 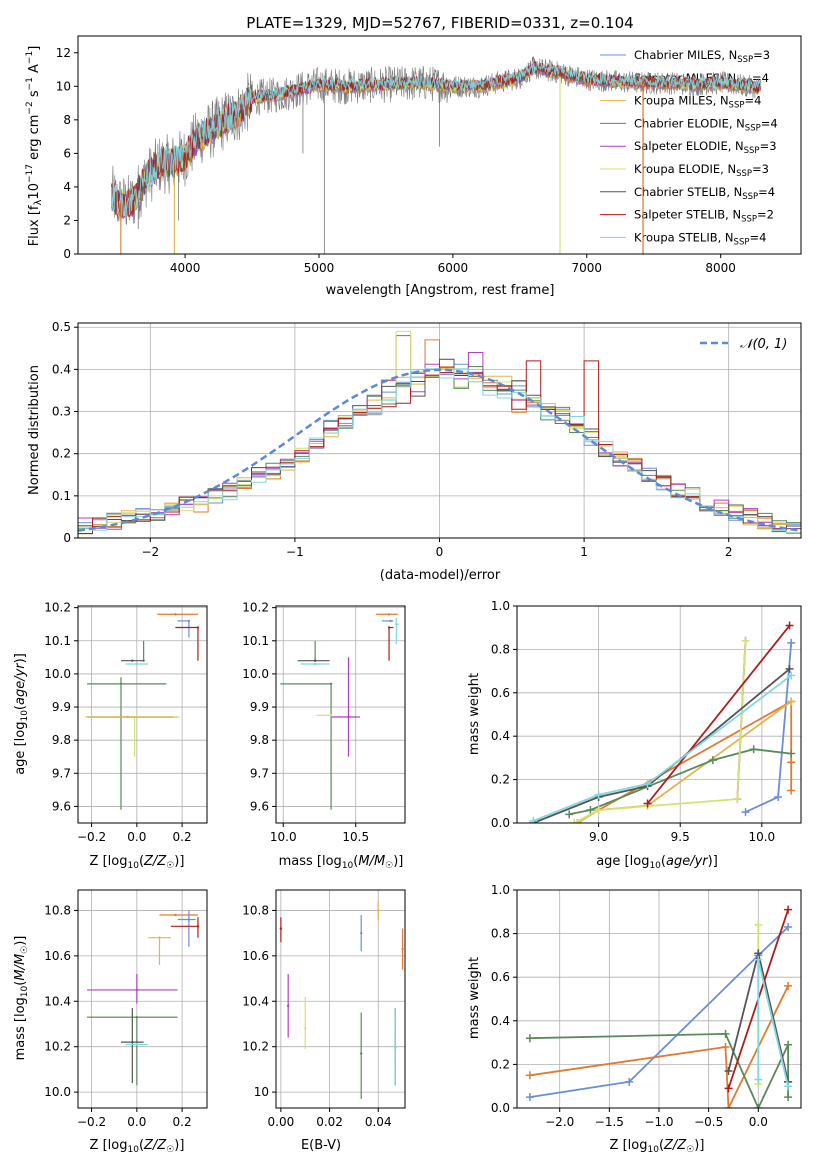 I want to click on age_vs_Z-ytick-label: 10.2, so click(x=57, y=608).